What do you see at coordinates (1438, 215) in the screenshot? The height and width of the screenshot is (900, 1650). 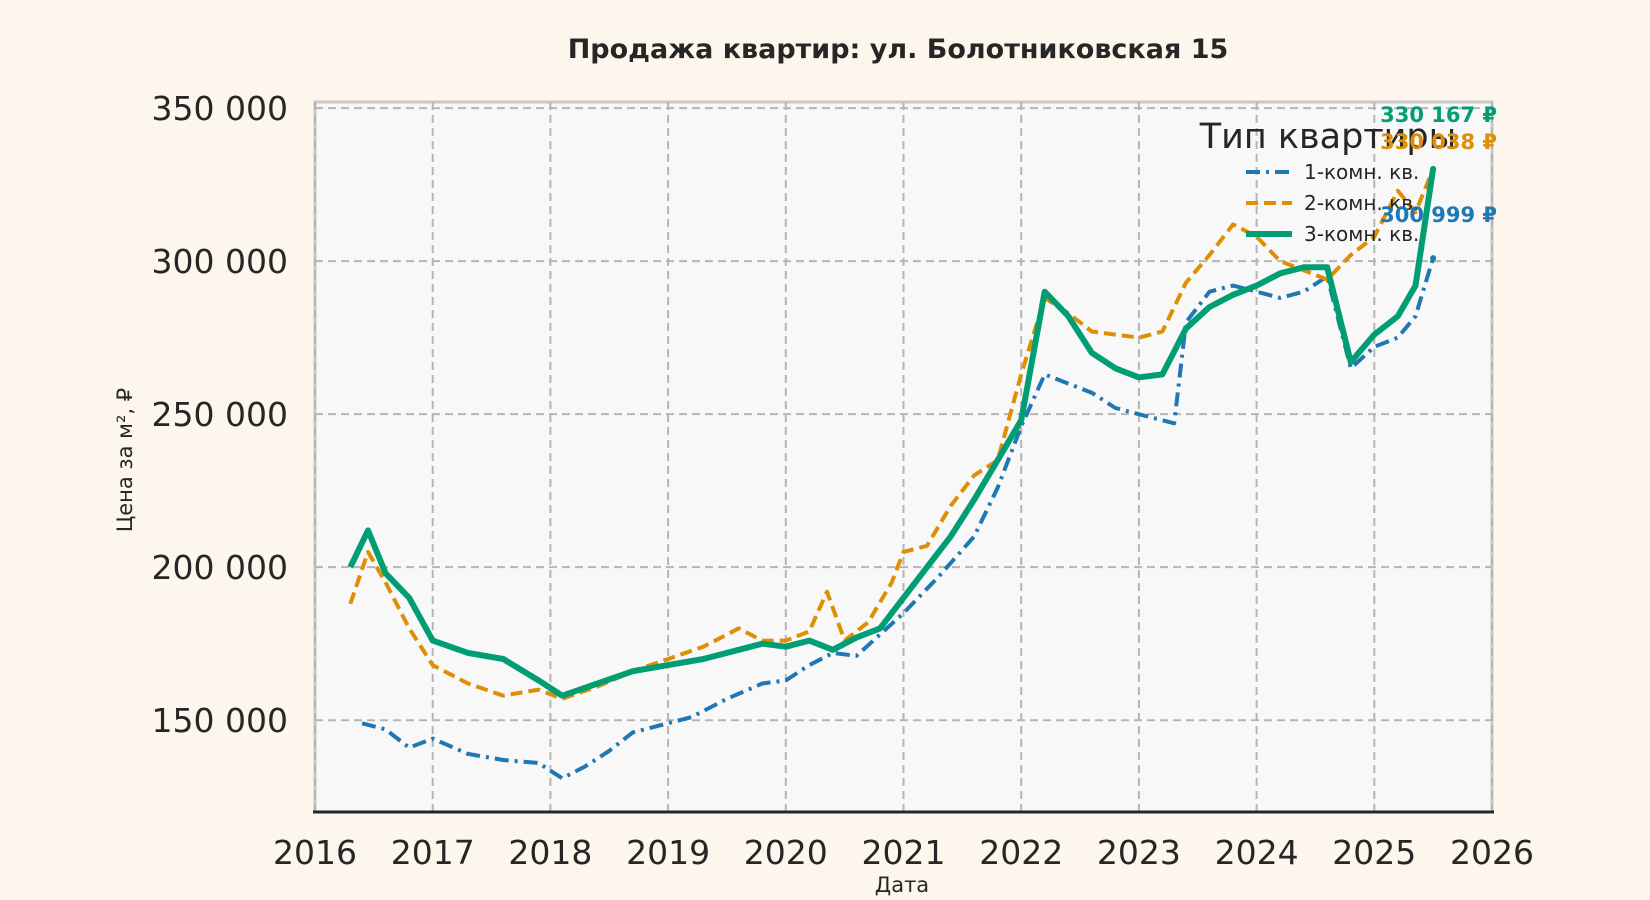 I see `end-value-label-1: 300 999 ₽` at bounding box center [1438, 215].